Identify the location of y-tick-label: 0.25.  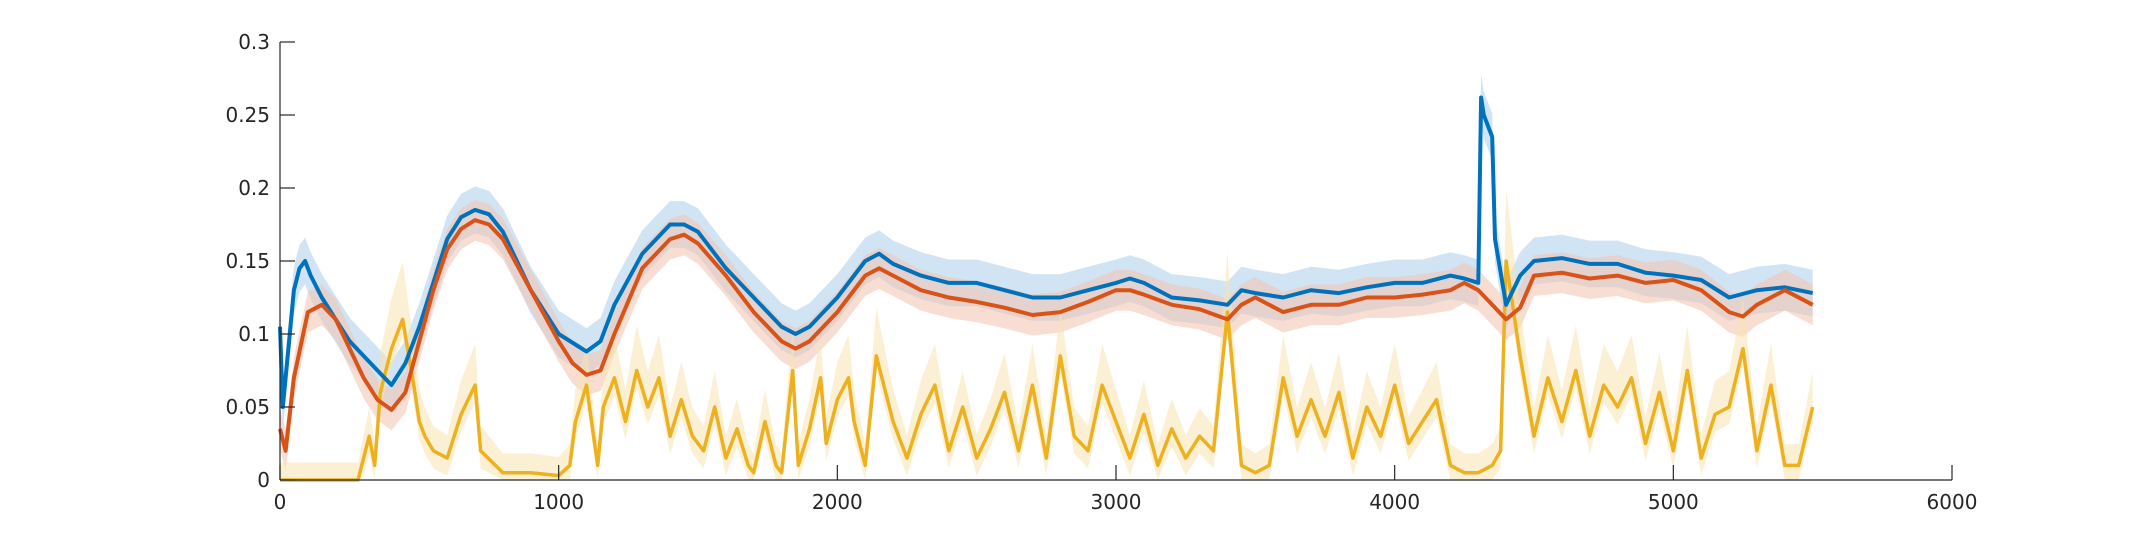
(247, 115).